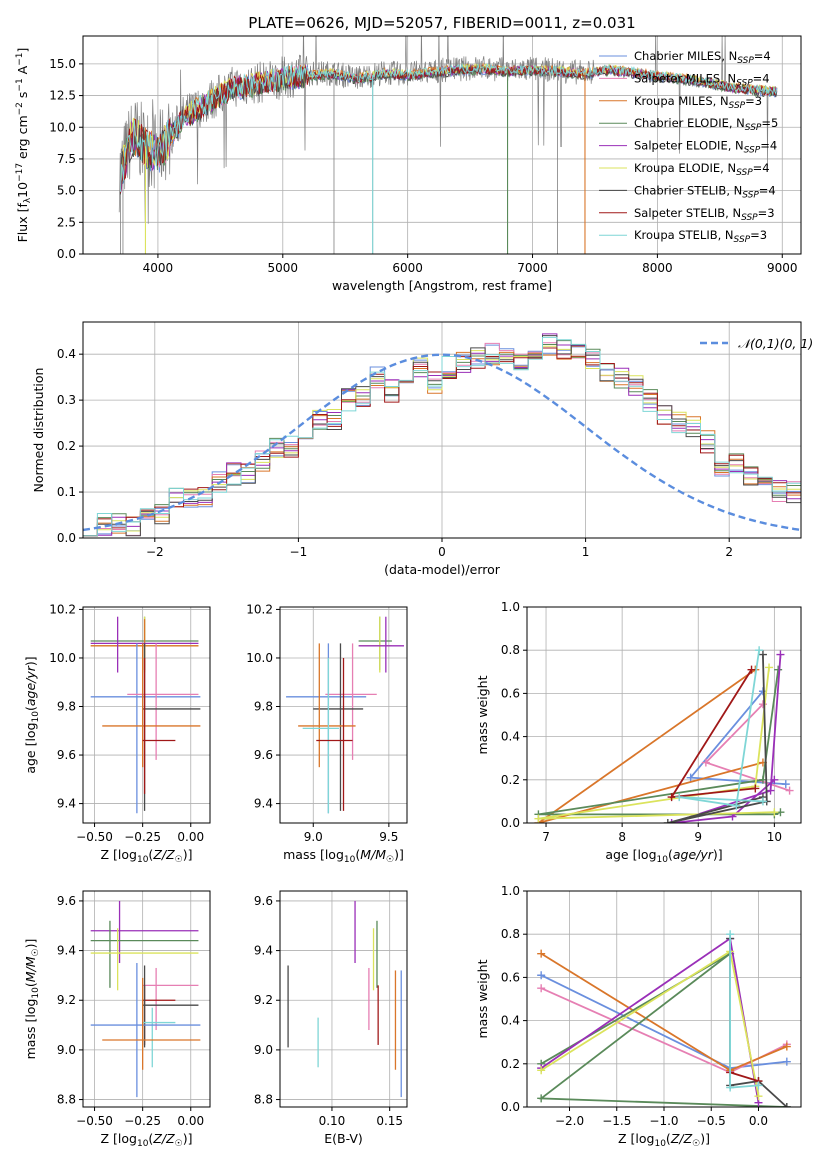 The image size is (819, 1170). Describe the element at coordinates (158, 268) in the screenshot. I see `x-tick-label: 4000` at that location.